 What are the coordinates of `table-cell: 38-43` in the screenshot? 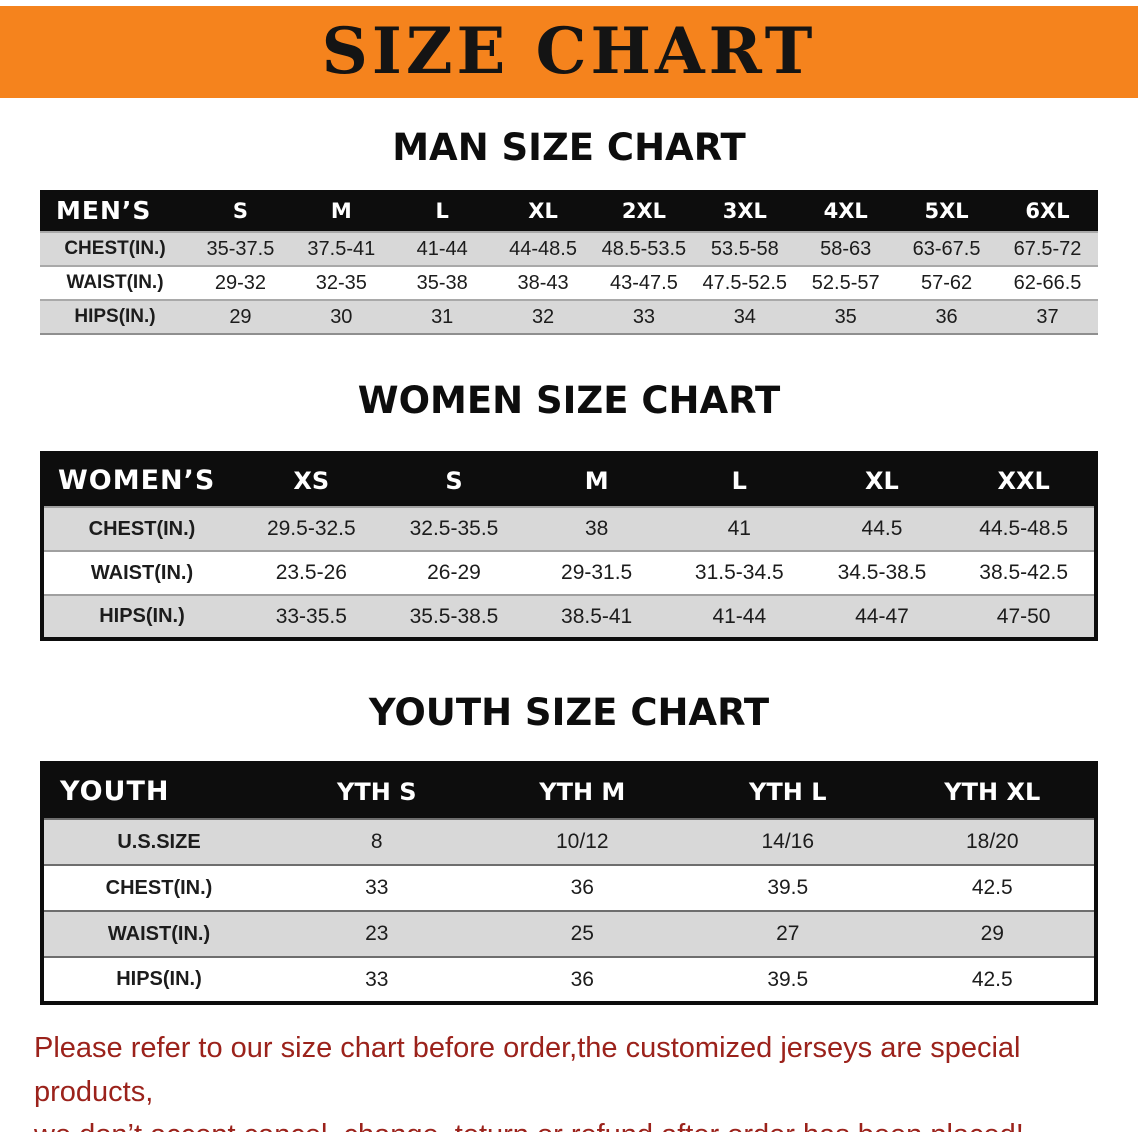 It's located at (543, 282).